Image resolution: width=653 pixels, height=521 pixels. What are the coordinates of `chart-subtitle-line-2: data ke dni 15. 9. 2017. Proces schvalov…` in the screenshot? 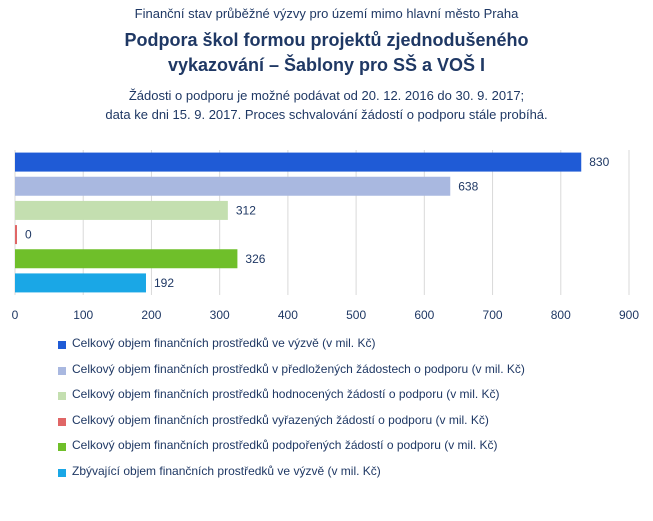 It's located at (326, 114).